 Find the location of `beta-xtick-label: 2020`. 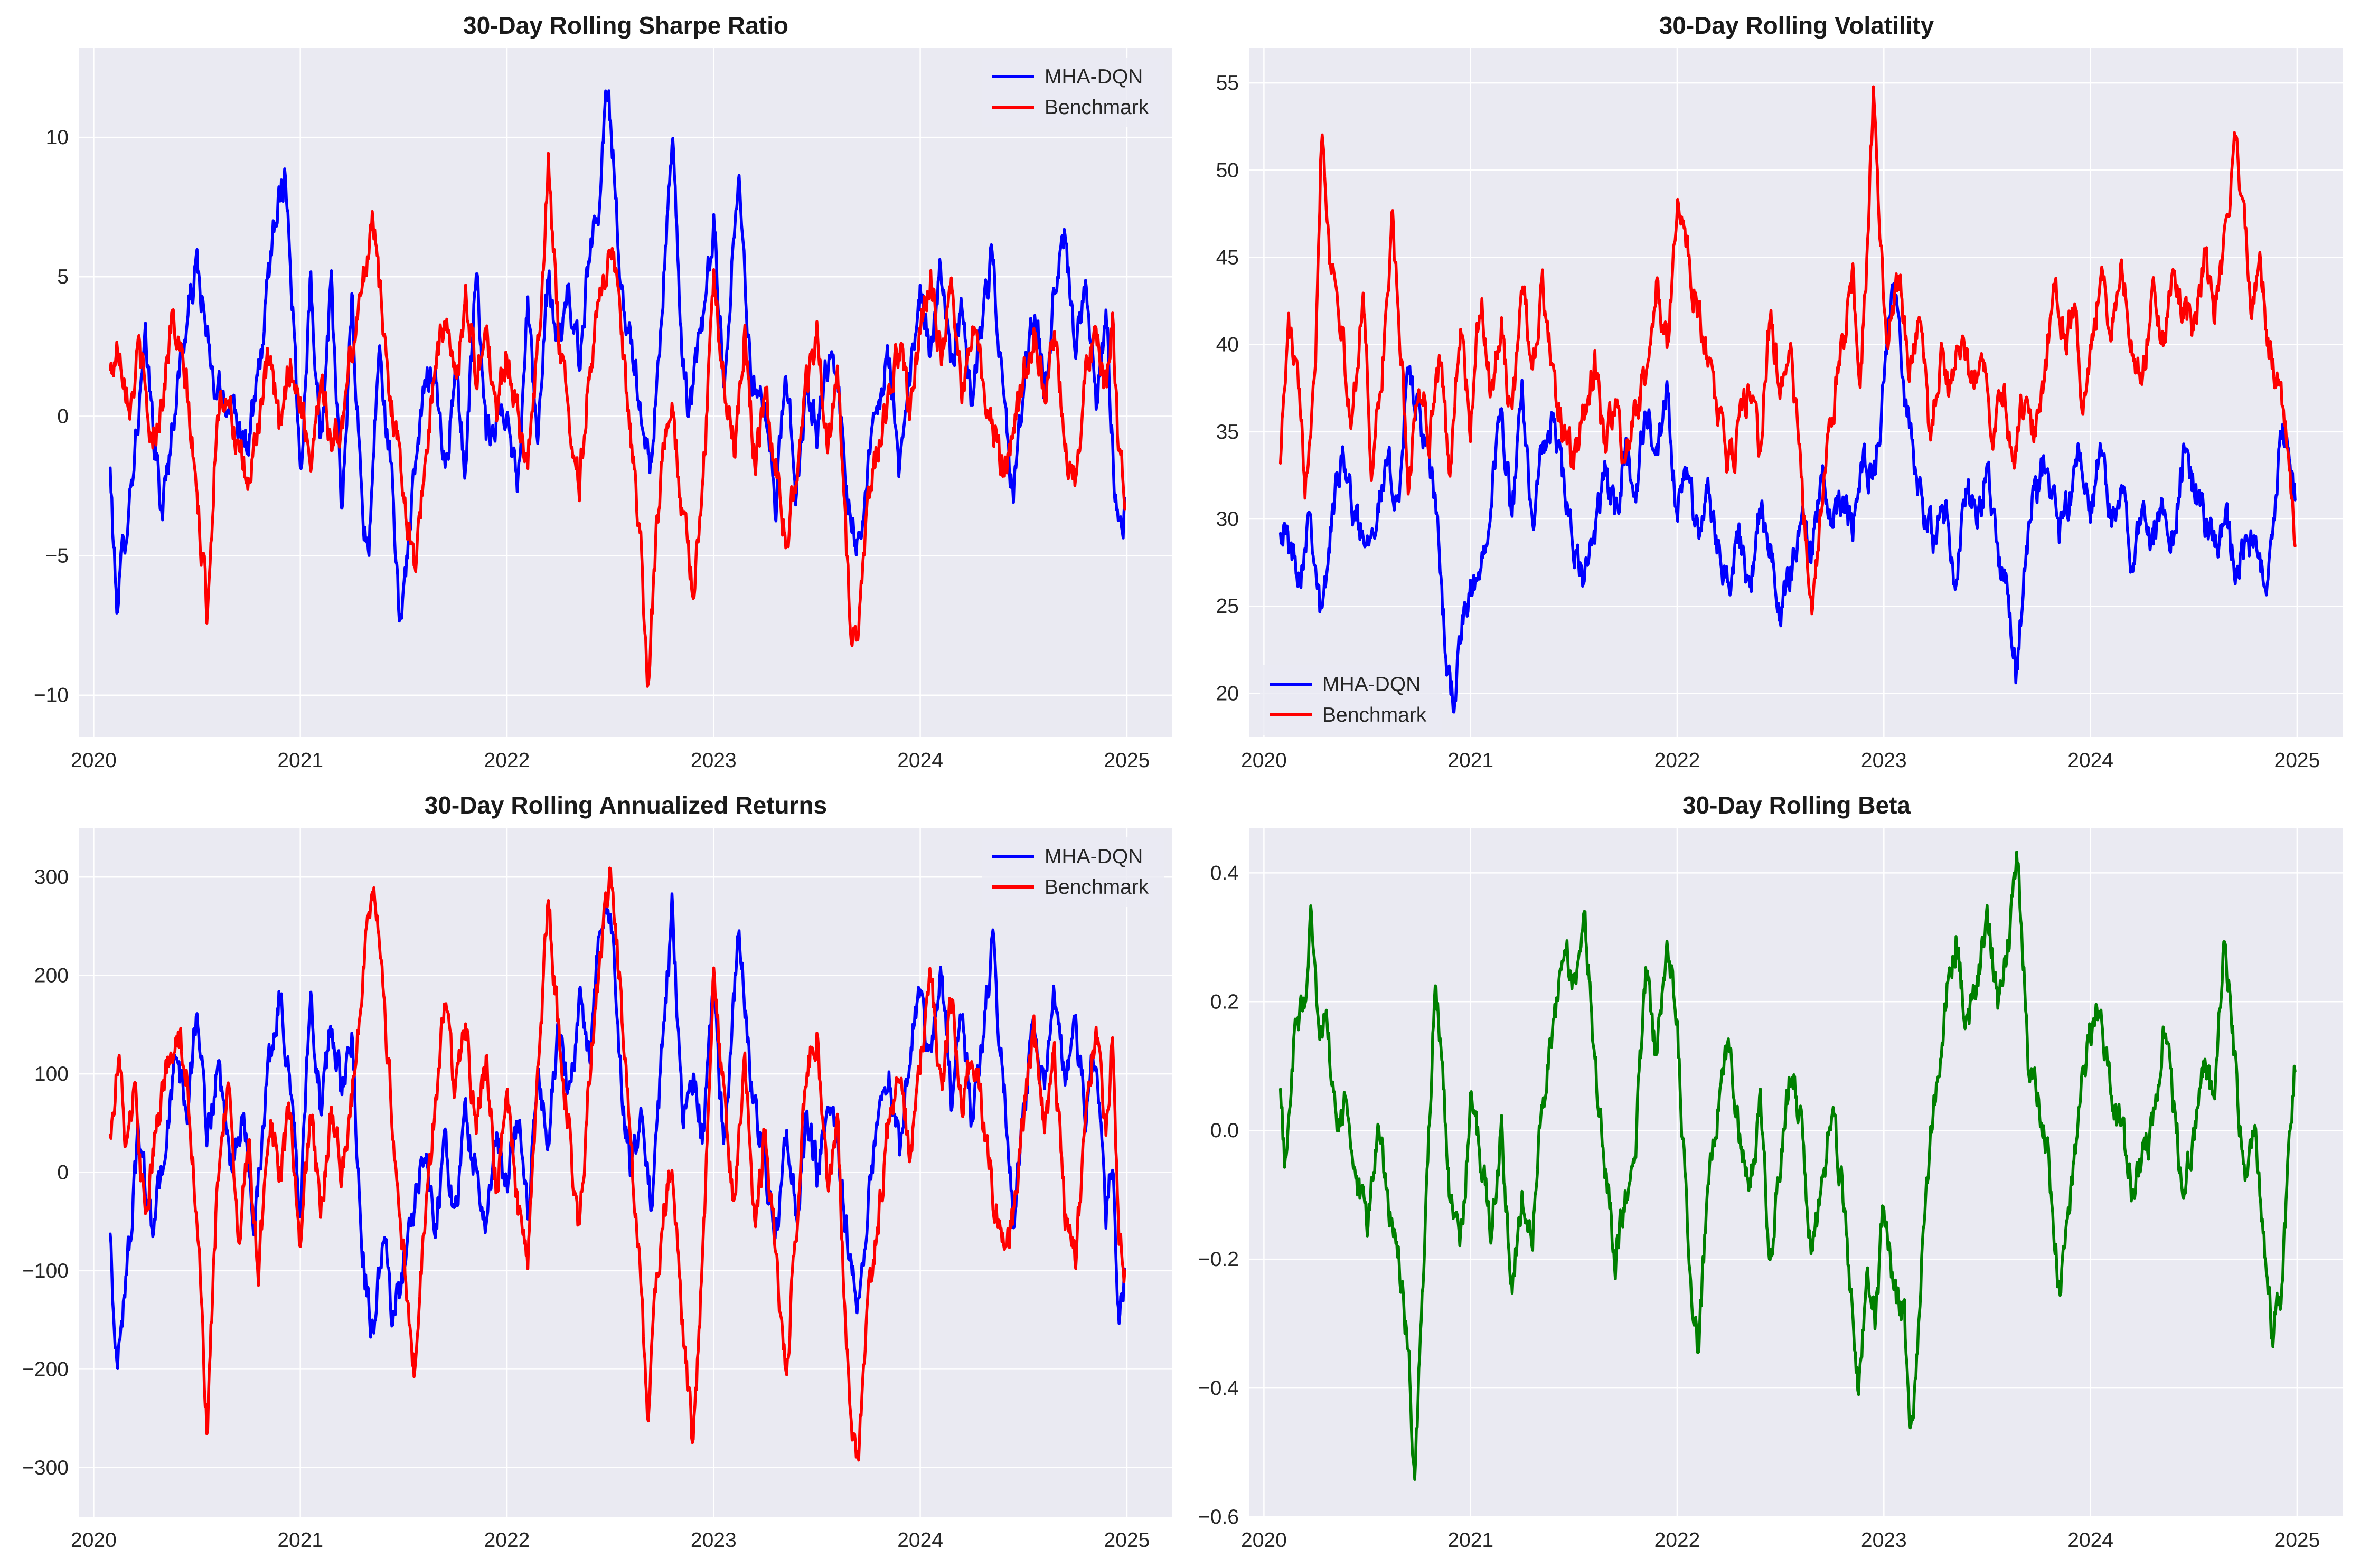

beta-xtick-label: 2020 is located at coordinates (1264, 1540).